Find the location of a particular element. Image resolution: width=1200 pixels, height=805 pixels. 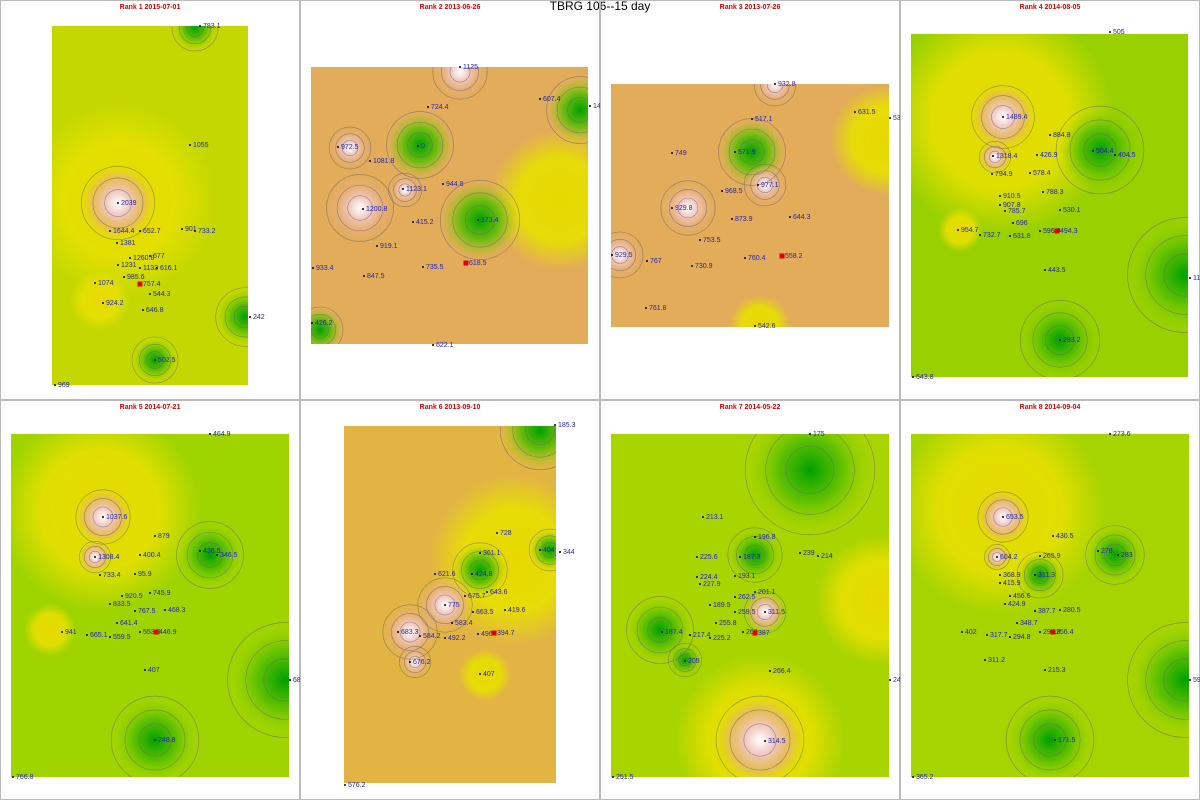

station-label: 767.5 is located at coordinates (147, 611).